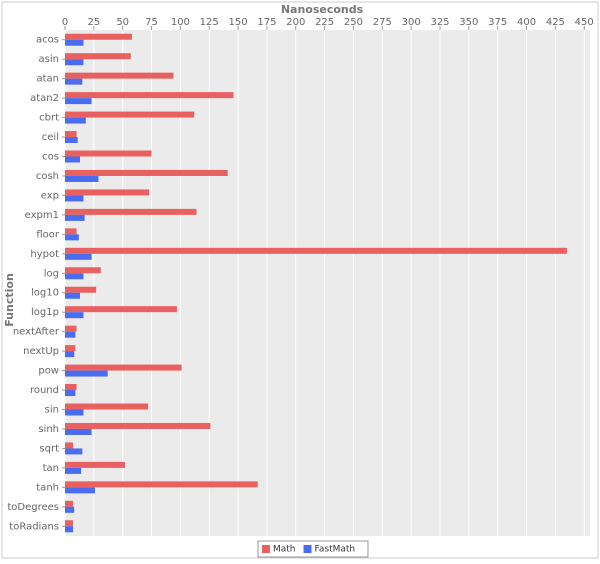  Describe the element at coordinates (44, 98) in the screenshot. I see `y-tick-label: atan2` at that location.